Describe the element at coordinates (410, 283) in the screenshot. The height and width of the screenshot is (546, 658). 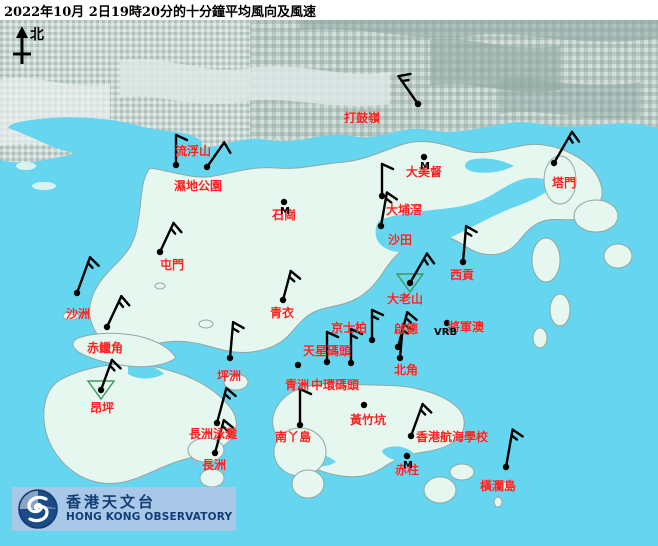
I see `high-level-station-marker` at that location.